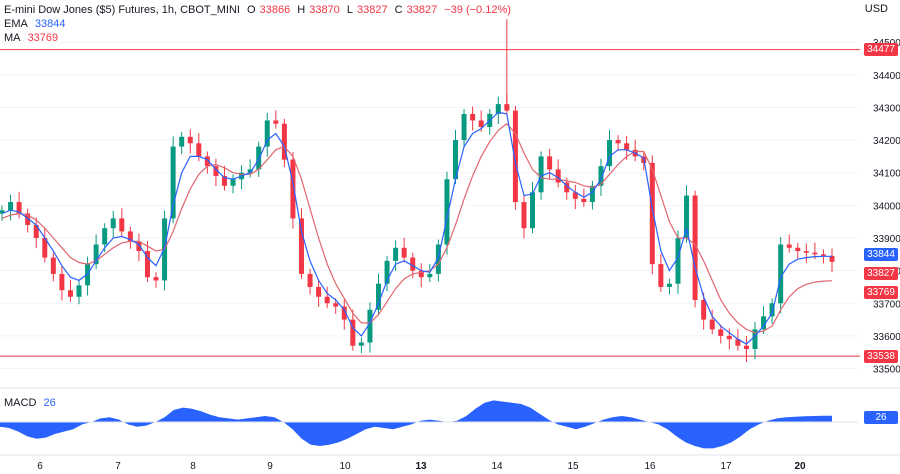 This screenshot has height=474, width=900. I want to click on macd-area, so click(416, 424).